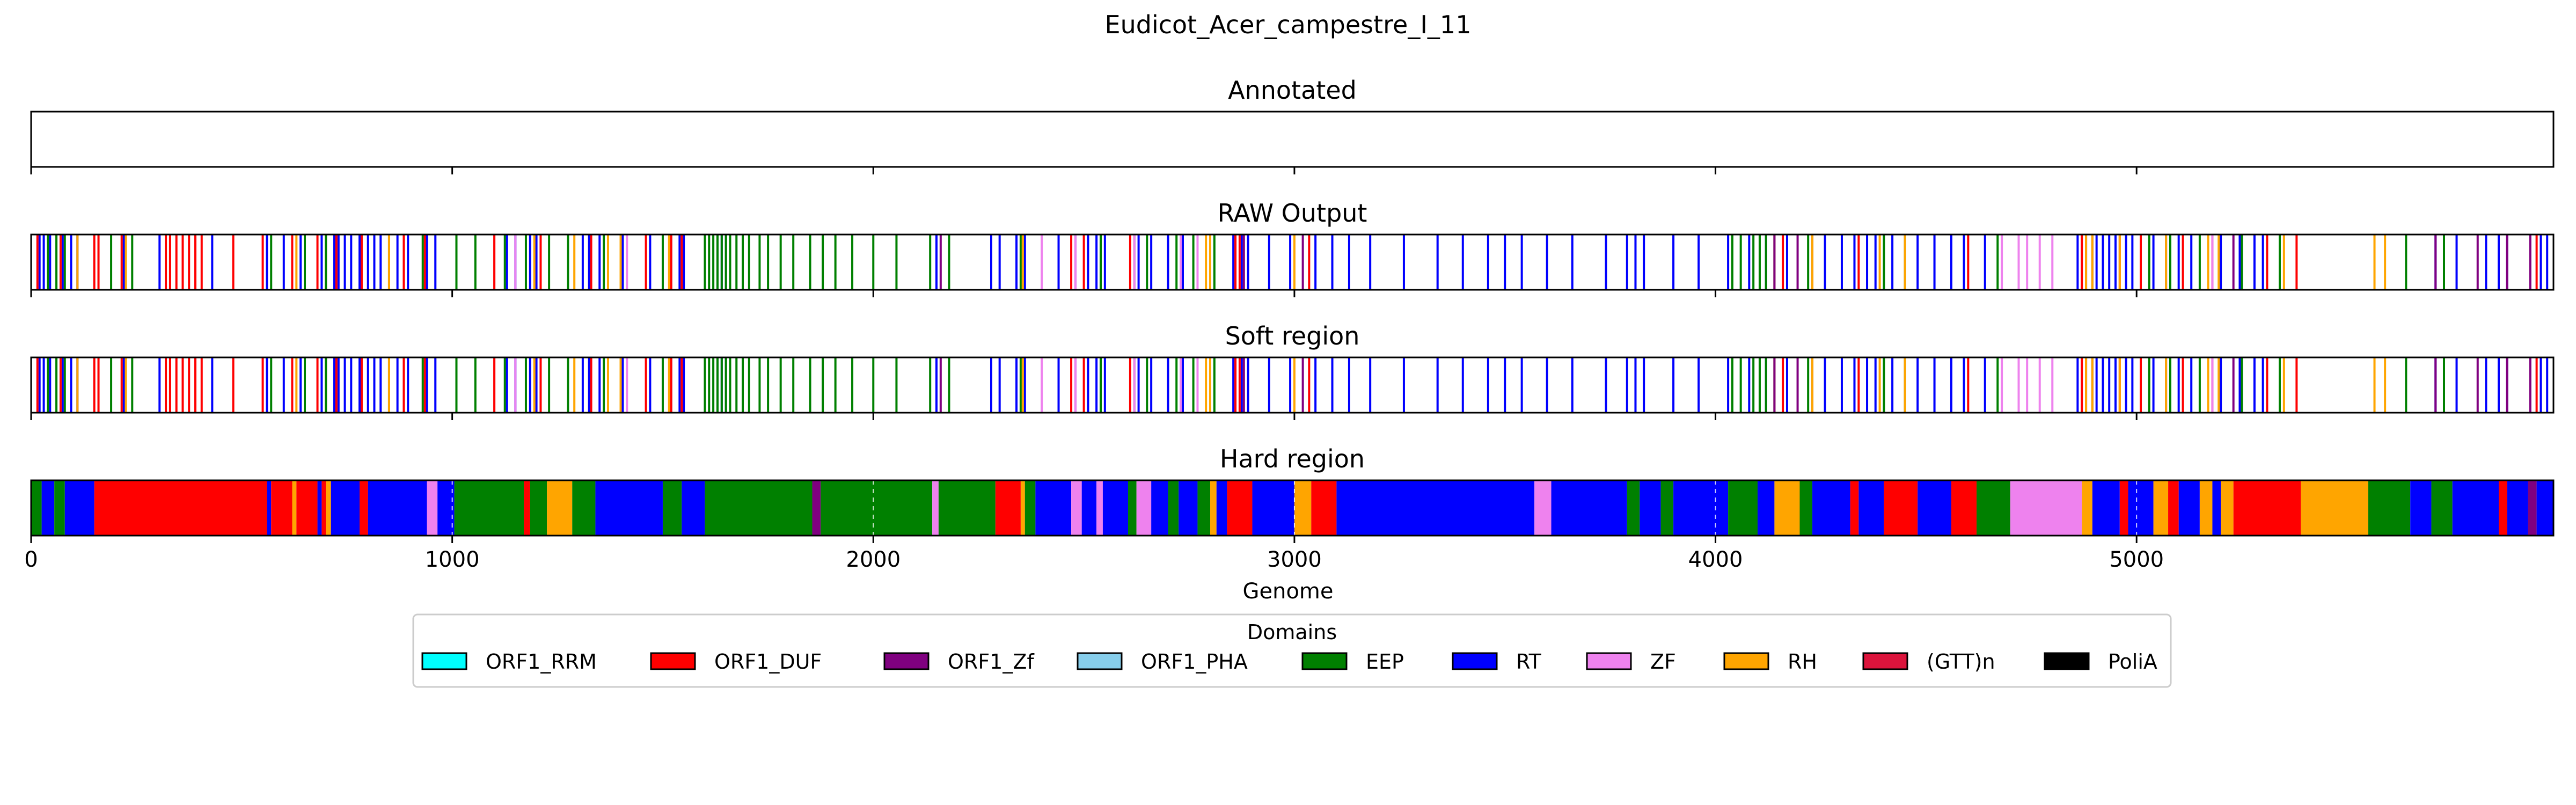  Describe the element at coordinates (991, 662) in the screenshot. I see `legend-label: ORF1_Zf` at that location.